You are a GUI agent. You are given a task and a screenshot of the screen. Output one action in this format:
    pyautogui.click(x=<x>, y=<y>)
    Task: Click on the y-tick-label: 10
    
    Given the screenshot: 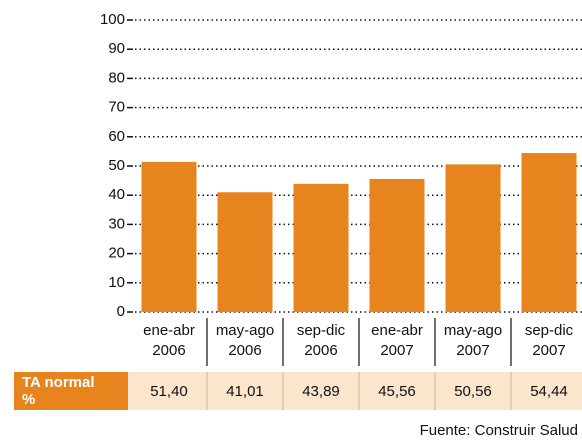 What is the action you would take?
    pyautogui.click(x=116, y=282)
    